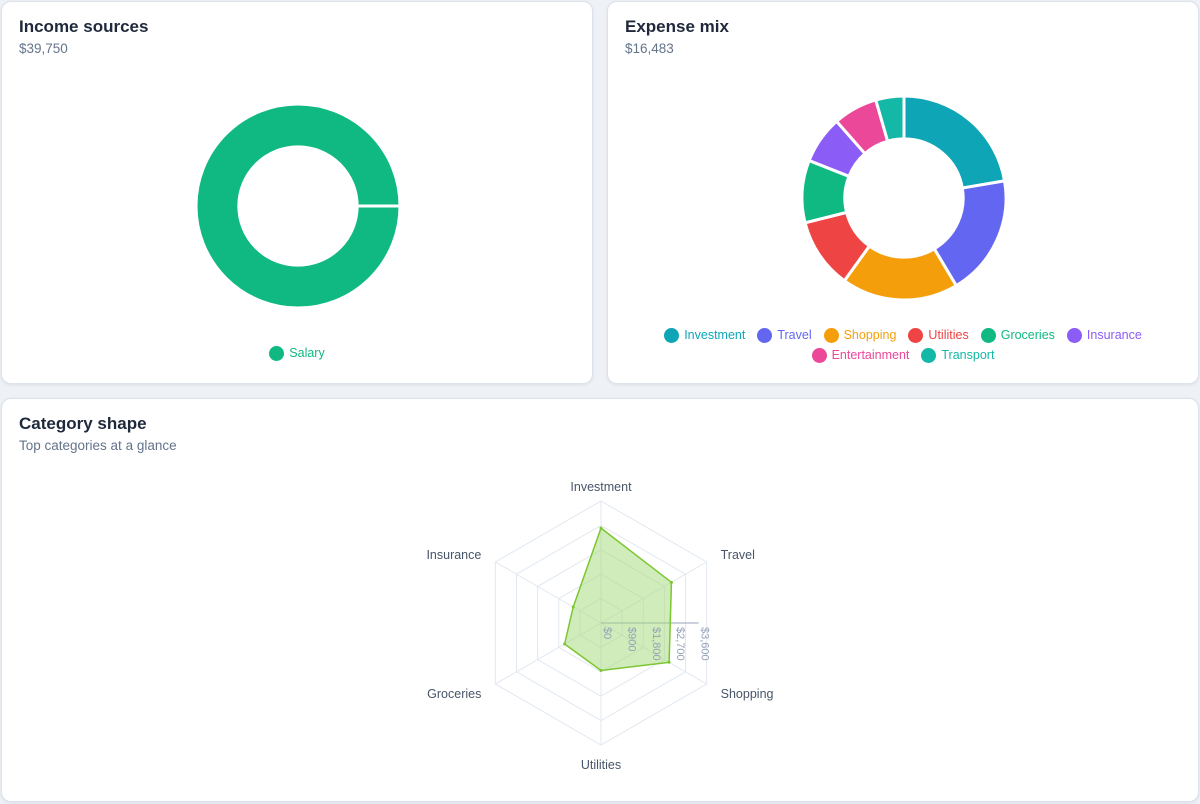 Image resolution: width=1200 pixels, height=804 pixels. Describe the element at coordinates (607, 633) in the screenshot. I see `radar-tick-label: $0` at that location.